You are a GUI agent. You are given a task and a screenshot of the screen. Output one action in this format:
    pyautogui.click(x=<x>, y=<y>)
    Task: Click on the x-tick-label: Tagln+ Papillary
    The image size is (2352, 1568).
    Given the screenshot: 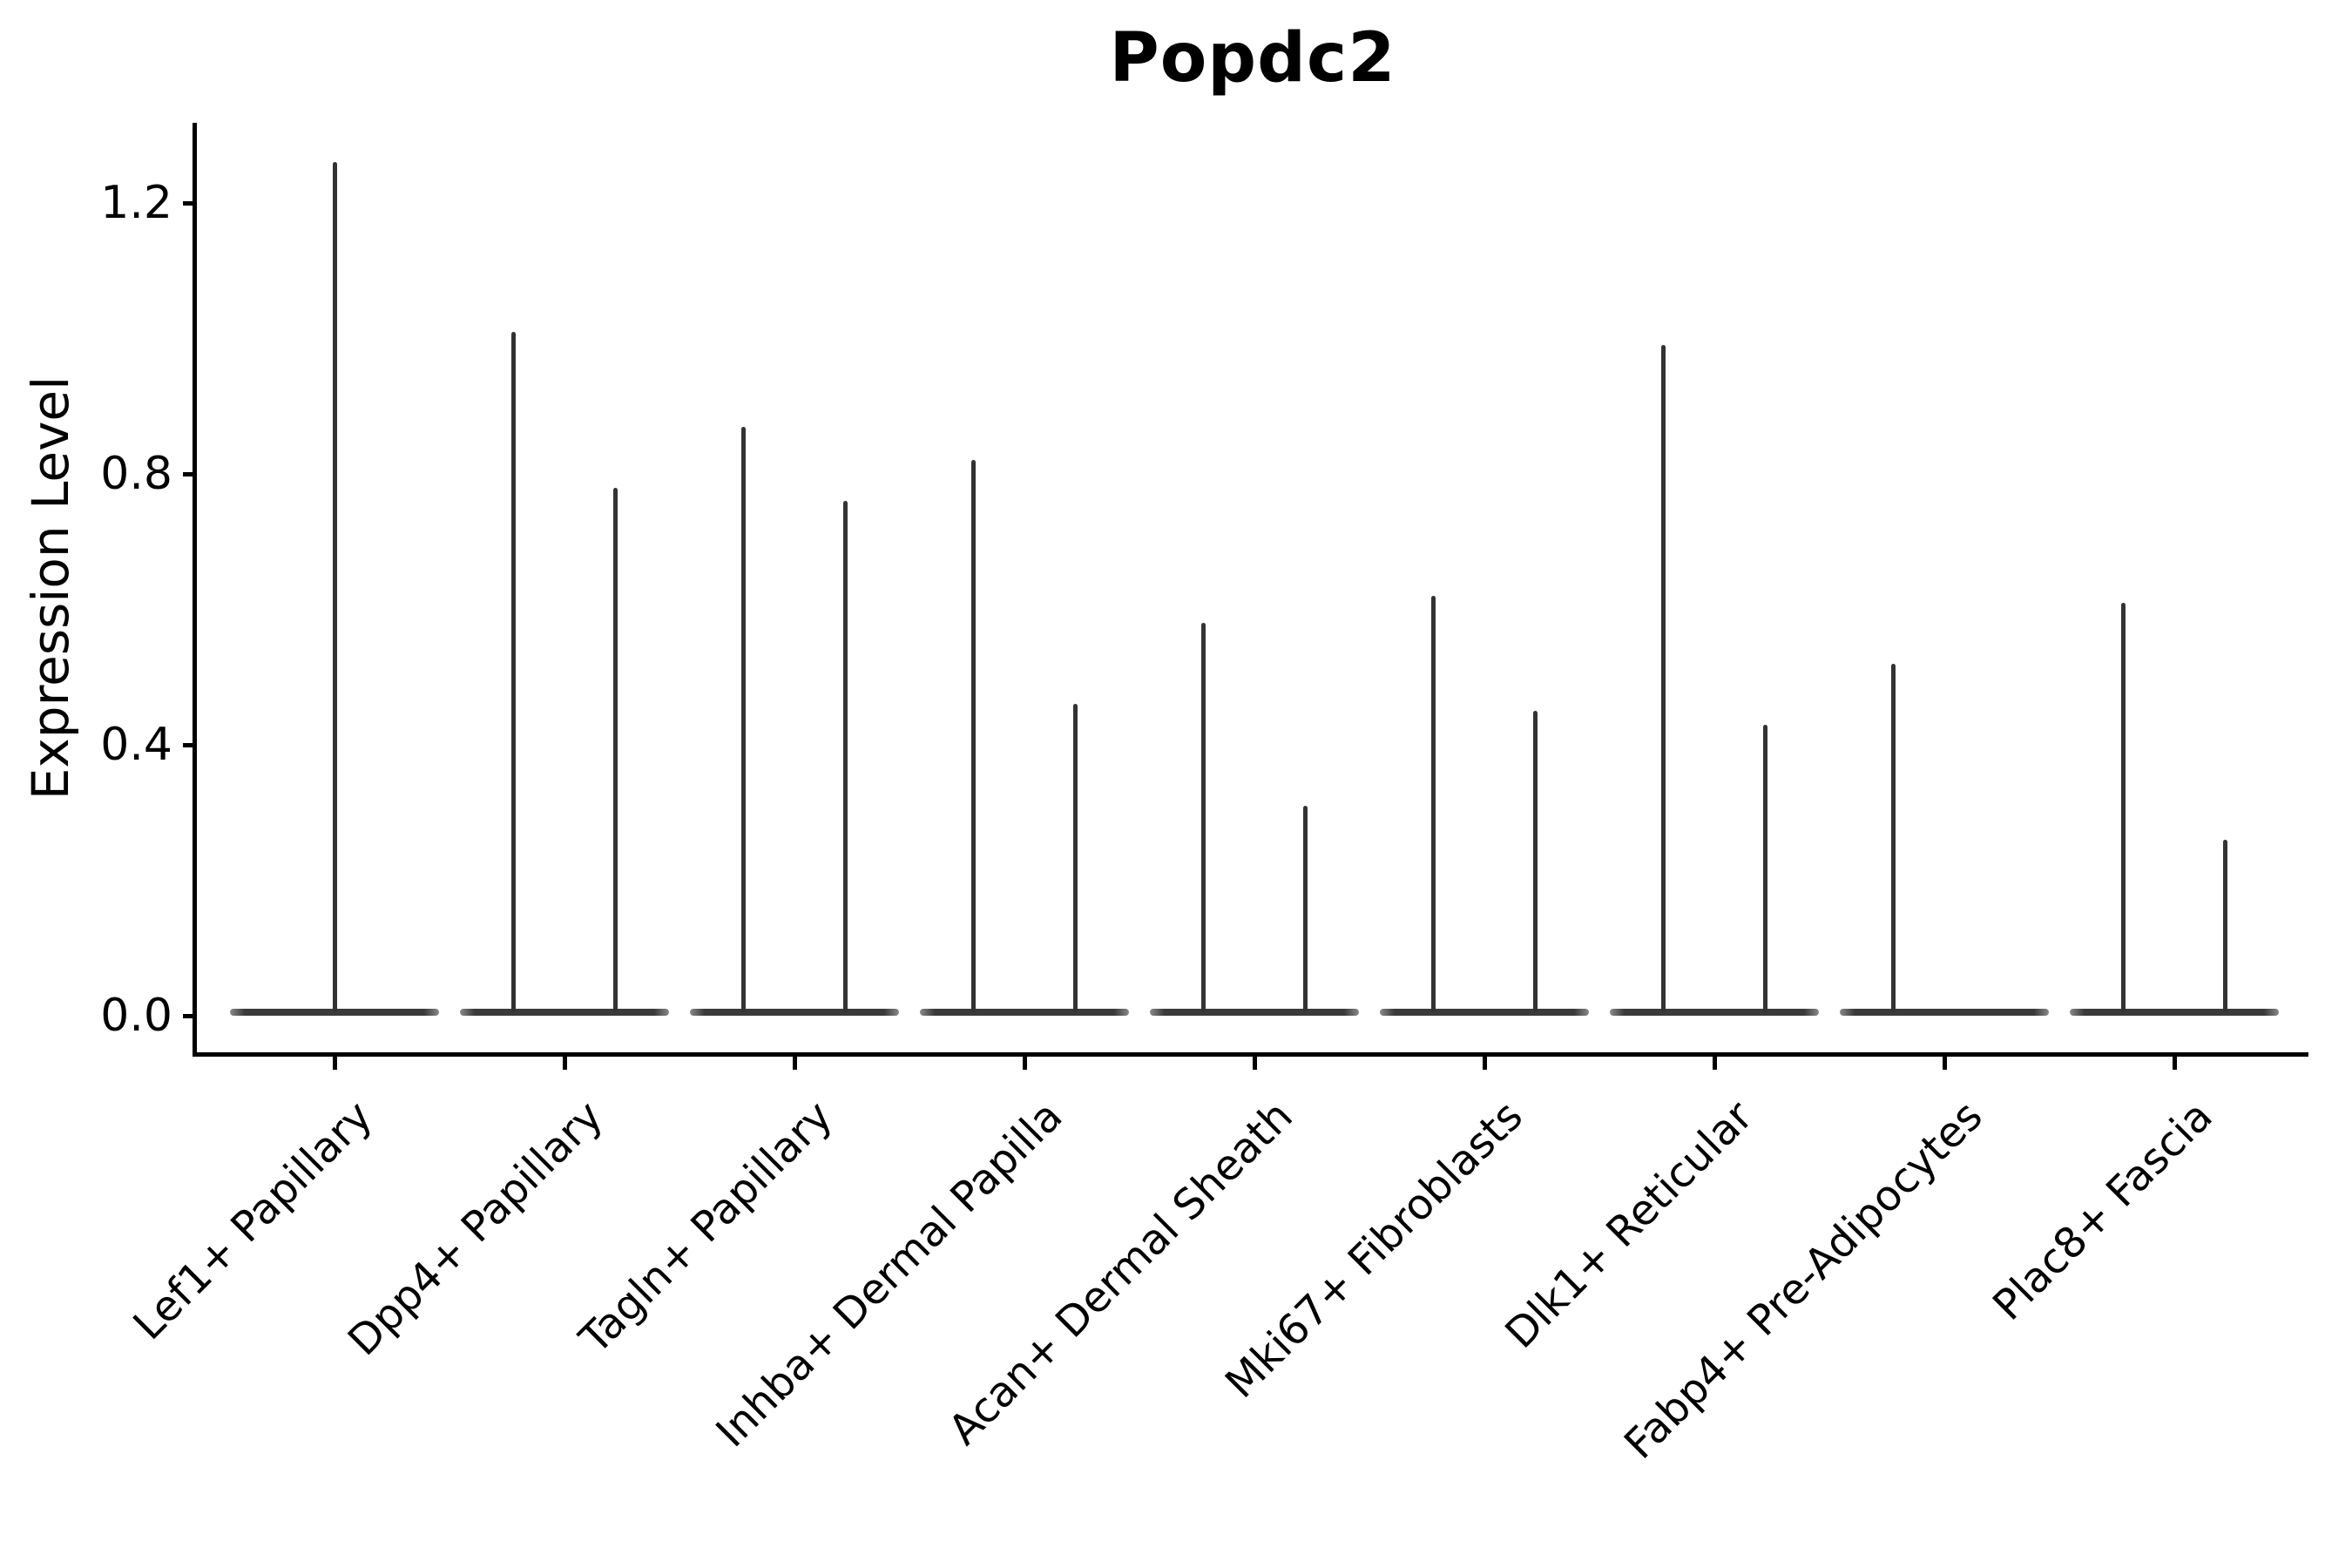 What is the action you would take?
    pyautogui.click(x=706, y=1227)
    